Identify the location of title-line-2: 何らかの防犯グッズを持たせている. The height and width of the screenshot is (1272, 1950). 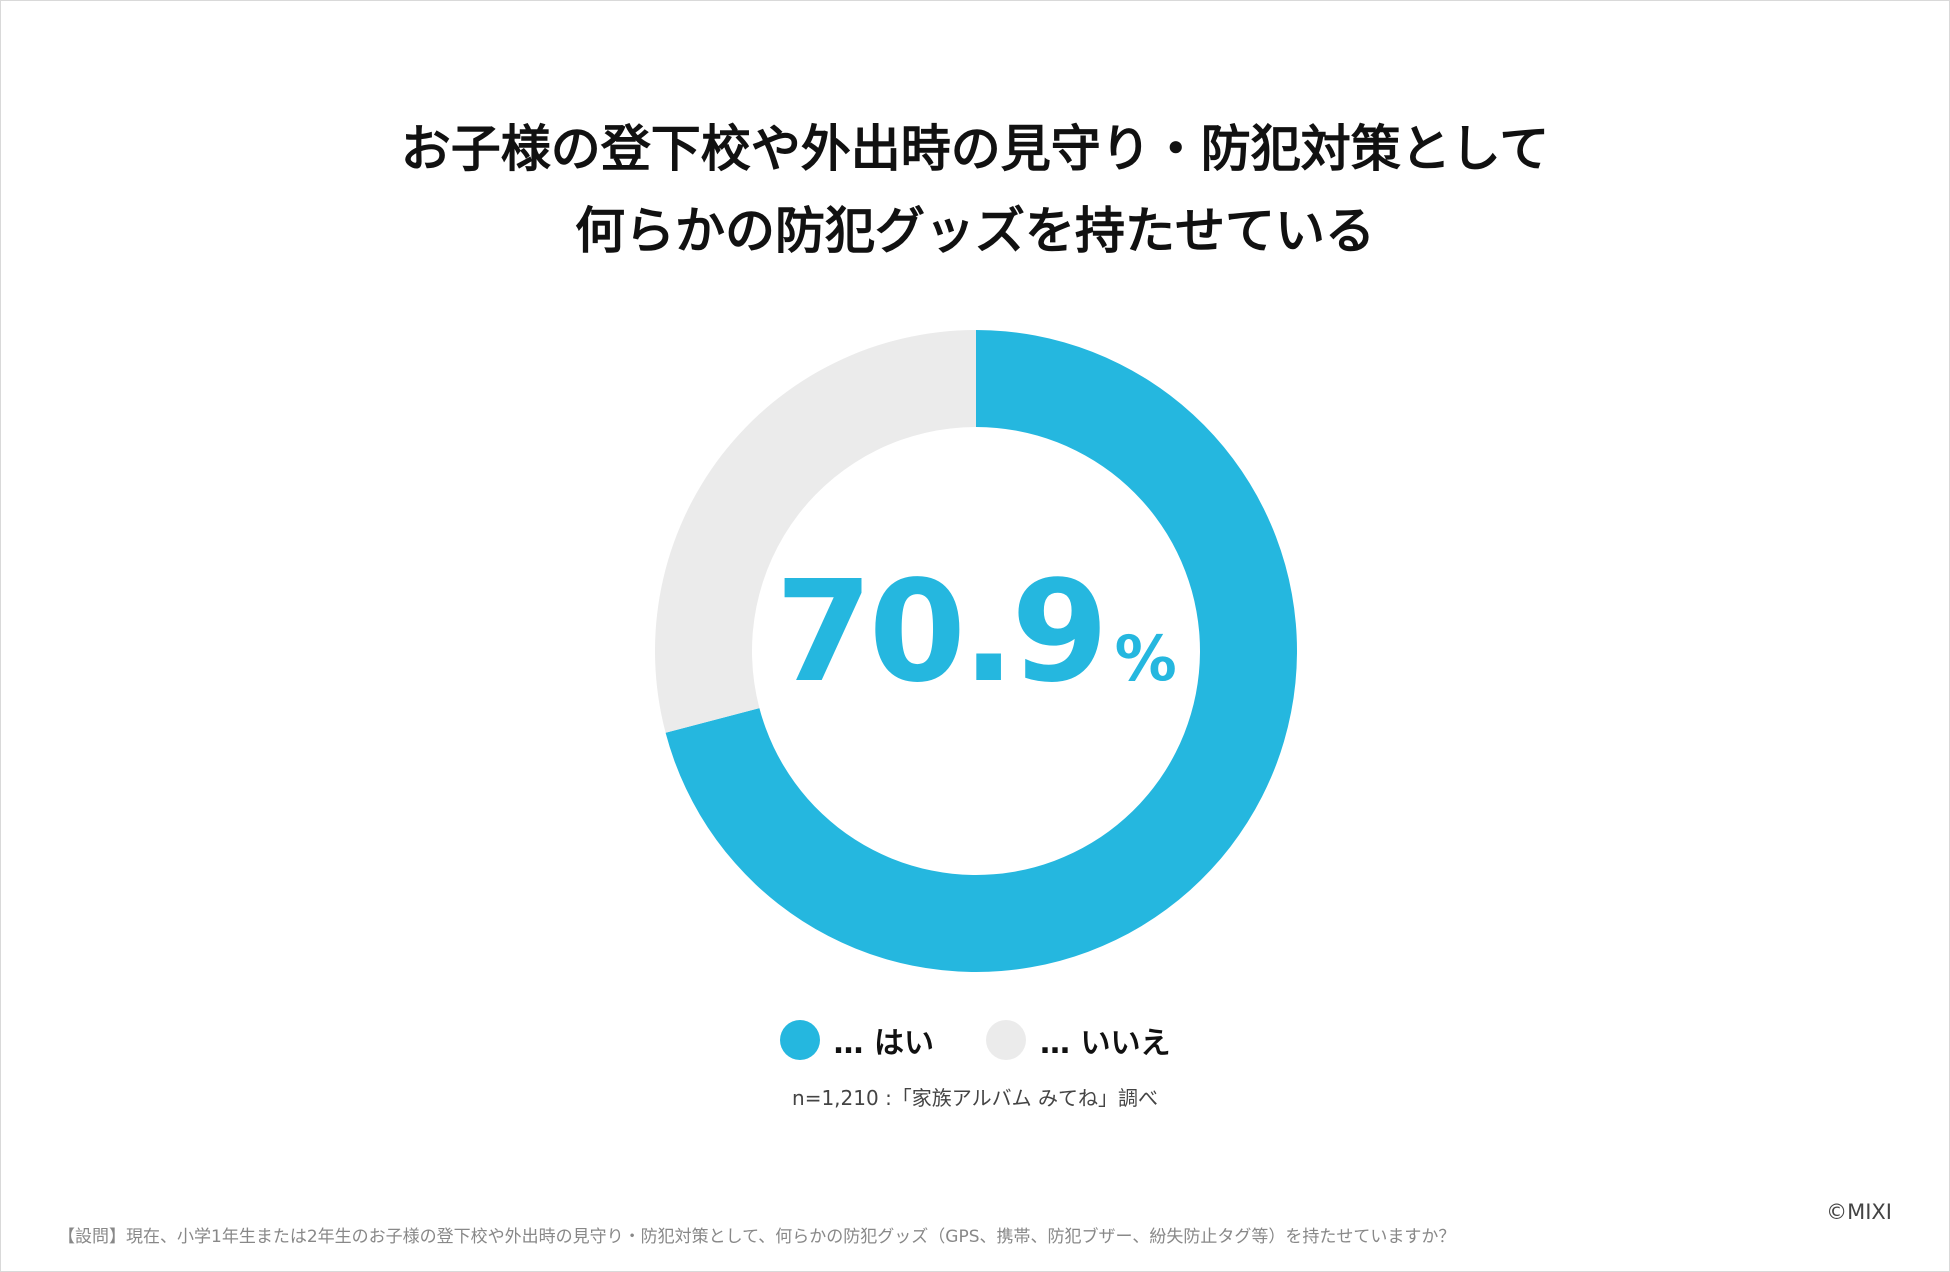
(975, 231).